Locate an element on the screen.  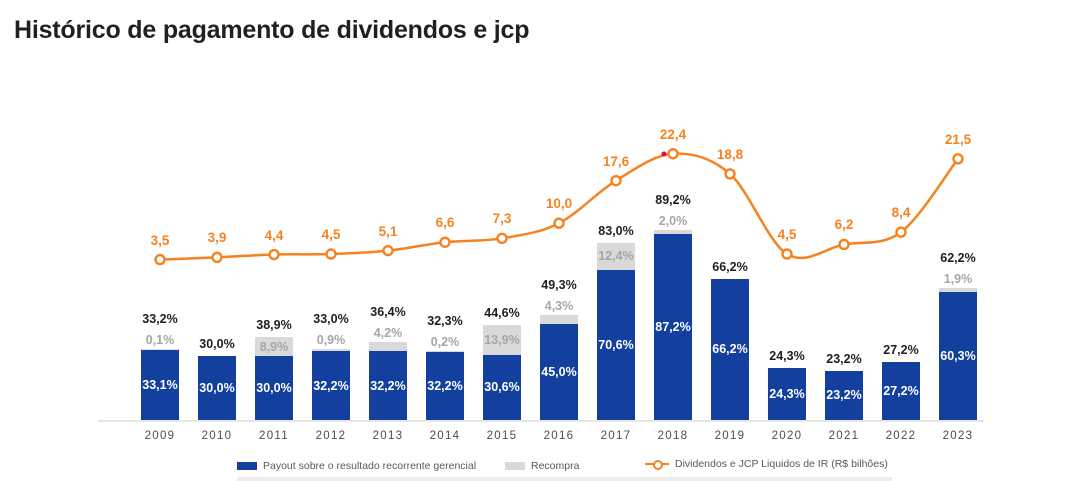
x-tick-2019: 2019 is located at coordinates (730, 436).